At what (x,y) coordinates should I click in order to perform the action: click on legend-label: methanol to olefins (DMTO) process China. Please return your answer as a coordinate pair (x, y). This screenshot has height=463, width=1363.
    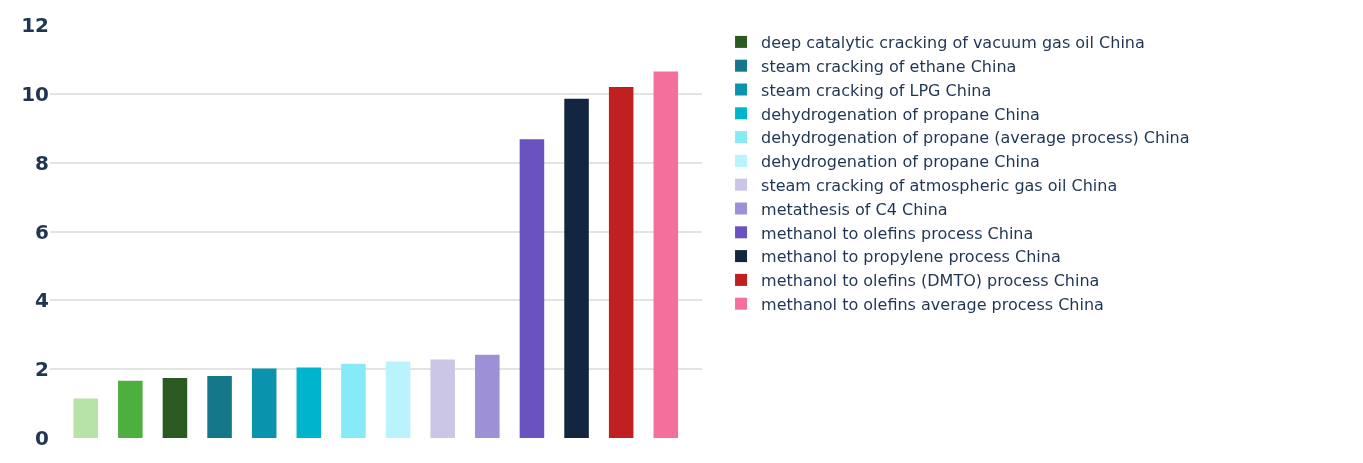
    Looking at the image, I should click on (930, 281).